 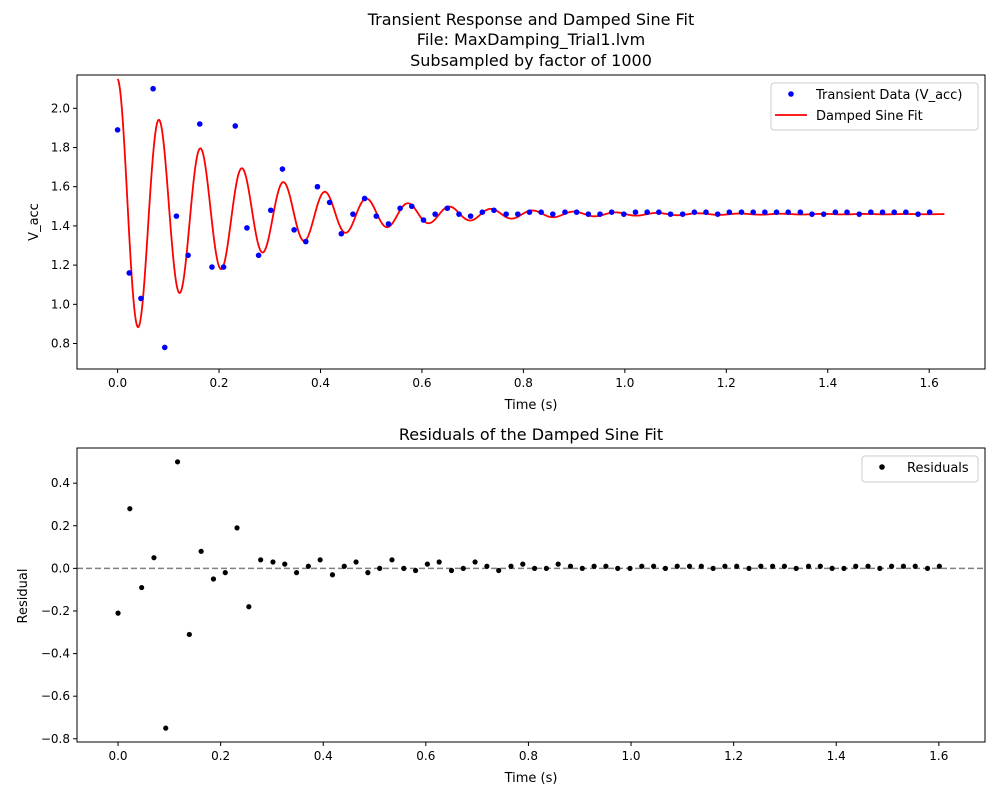 I want to click on chart2-x-tick-label: 0.4, so click(x=323, y=756).